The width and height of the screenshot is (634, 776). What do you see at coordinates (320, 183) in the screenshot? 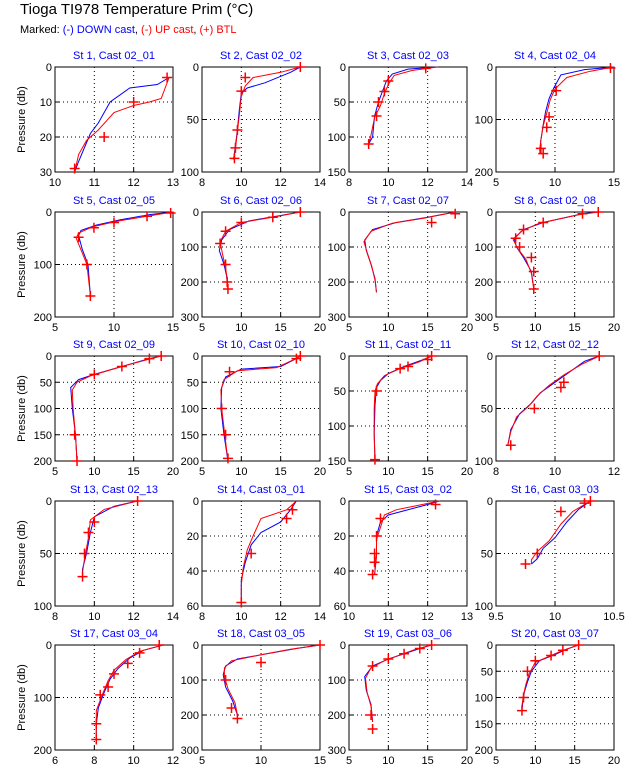
I see `tick-label-x: 14` at bounding box center [320, 183].